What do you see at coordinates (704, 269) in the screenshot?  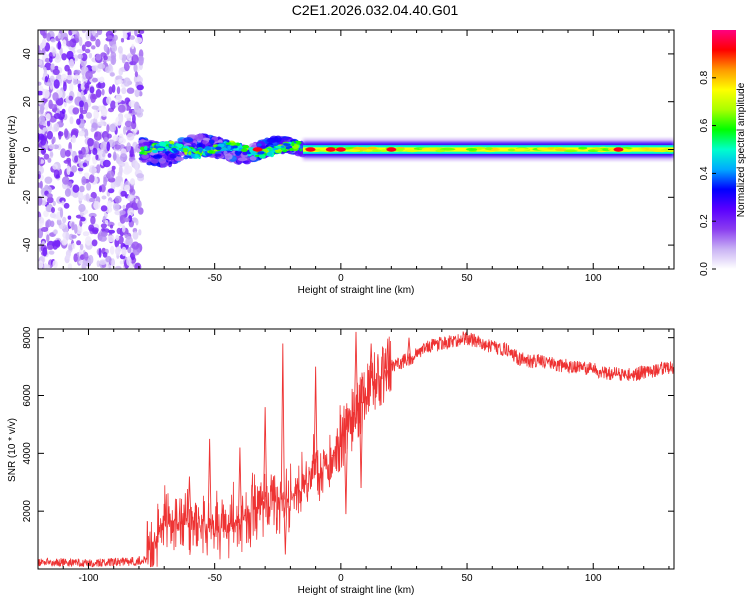 I see `colorbar-tick-label: 0.0` at bounding box center [704, 269].